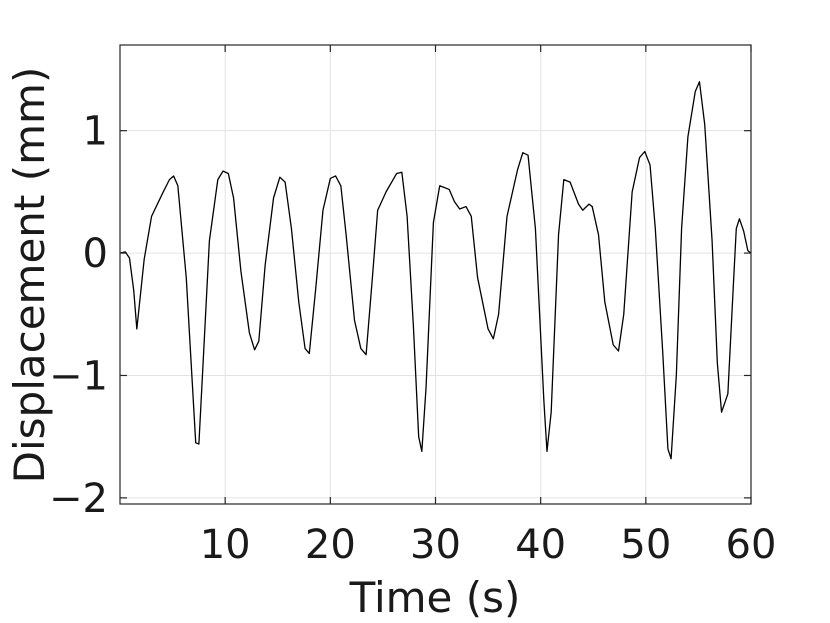  Describe the element at coordinates (540, 545) in the screenshot. I see `x-tick-label-3: 40` at that location.